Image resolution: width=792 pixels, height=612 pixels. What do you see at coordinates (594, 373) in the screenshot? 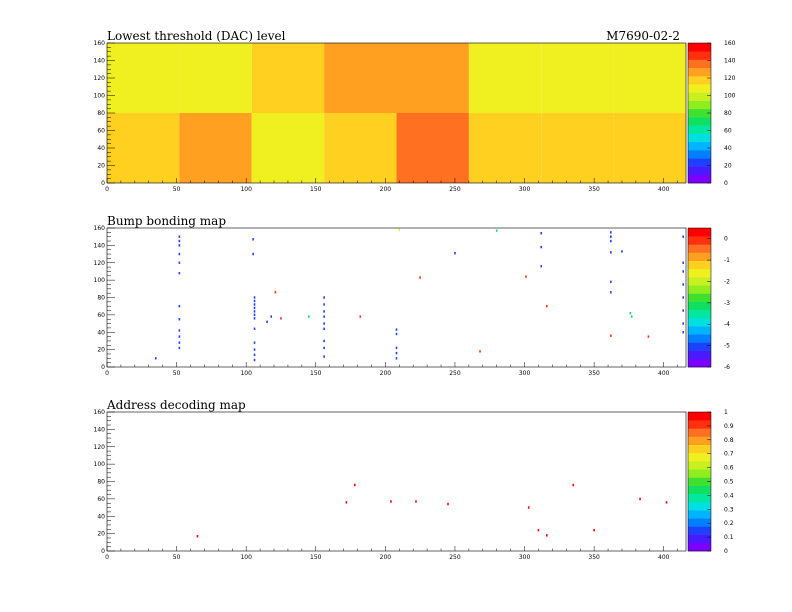
I see `x-tick-label: 350` at bounding box center [594, 373].